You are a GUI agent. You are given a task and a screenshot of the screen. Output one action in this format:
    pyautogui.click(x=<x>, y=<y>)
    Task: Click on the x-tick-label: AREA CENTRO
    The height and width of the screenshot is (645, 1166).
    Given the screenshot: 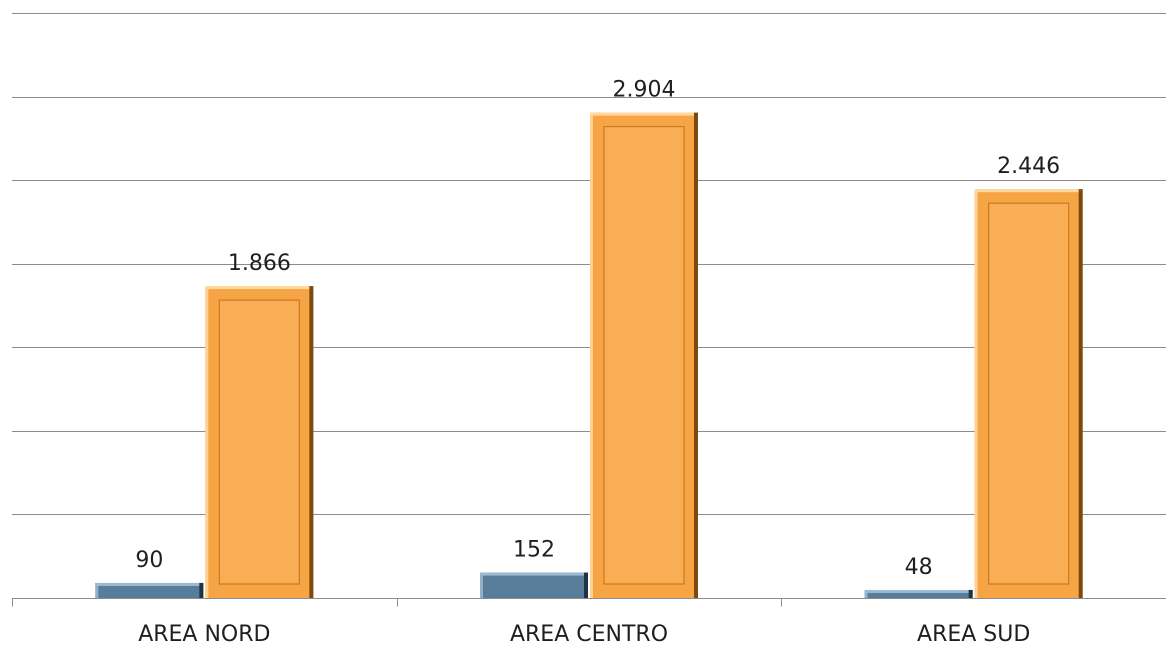 What is the action you would take?
    pyautogui.click(x=589, y=633)
    